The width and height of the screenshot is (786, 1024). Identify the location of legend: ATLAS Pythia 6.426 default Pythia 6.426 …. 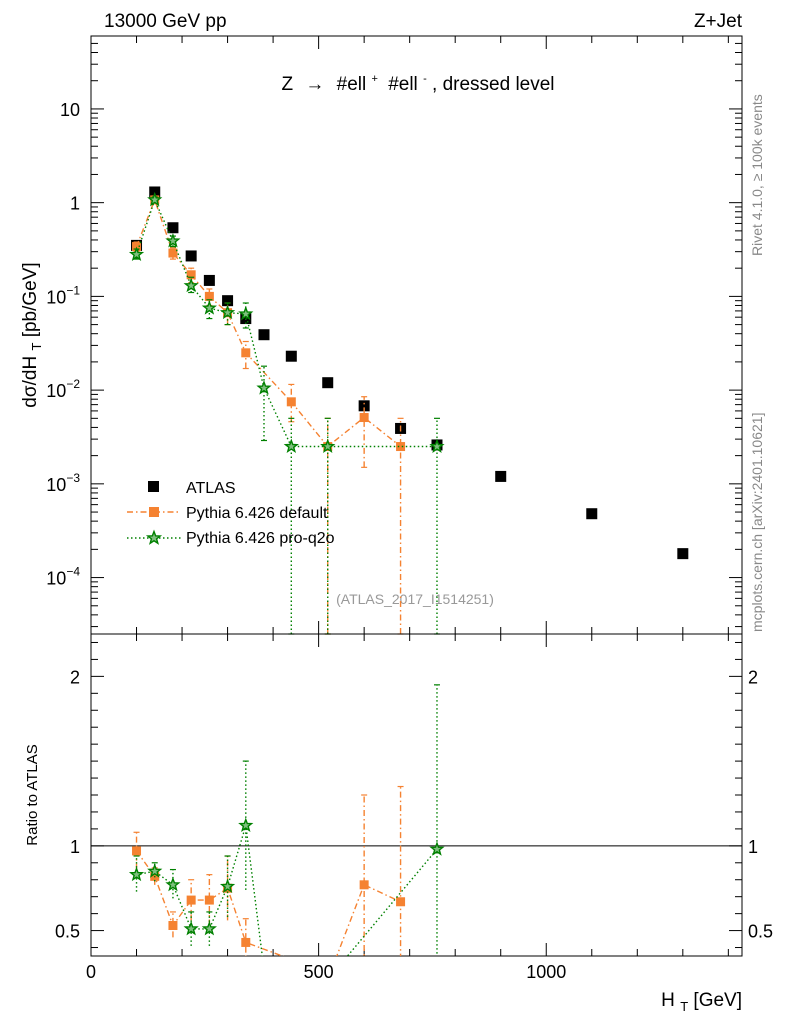
(231, 513).